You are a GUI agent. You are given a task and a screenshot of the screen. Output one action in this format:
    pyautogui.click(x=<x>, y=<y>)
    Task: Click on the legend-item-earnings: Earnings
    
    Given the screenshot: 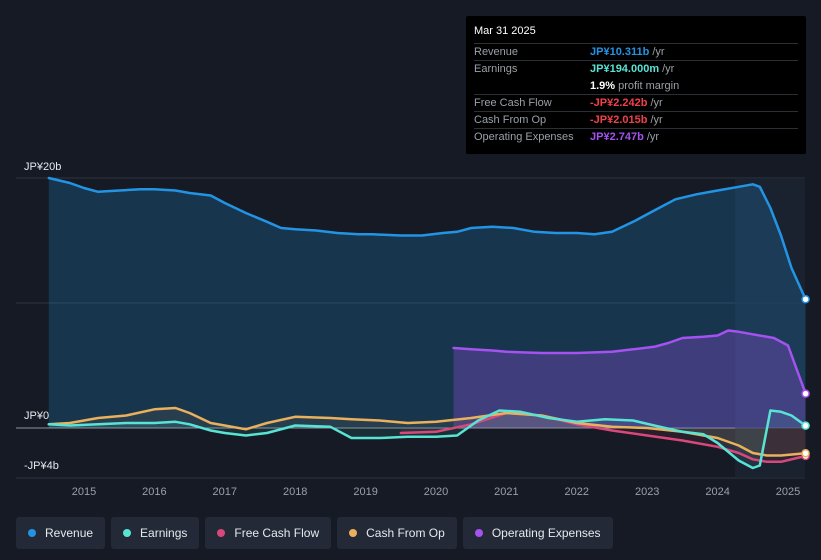 What is the action you would take?
    pyautogui.click(x=155, y=533)
    